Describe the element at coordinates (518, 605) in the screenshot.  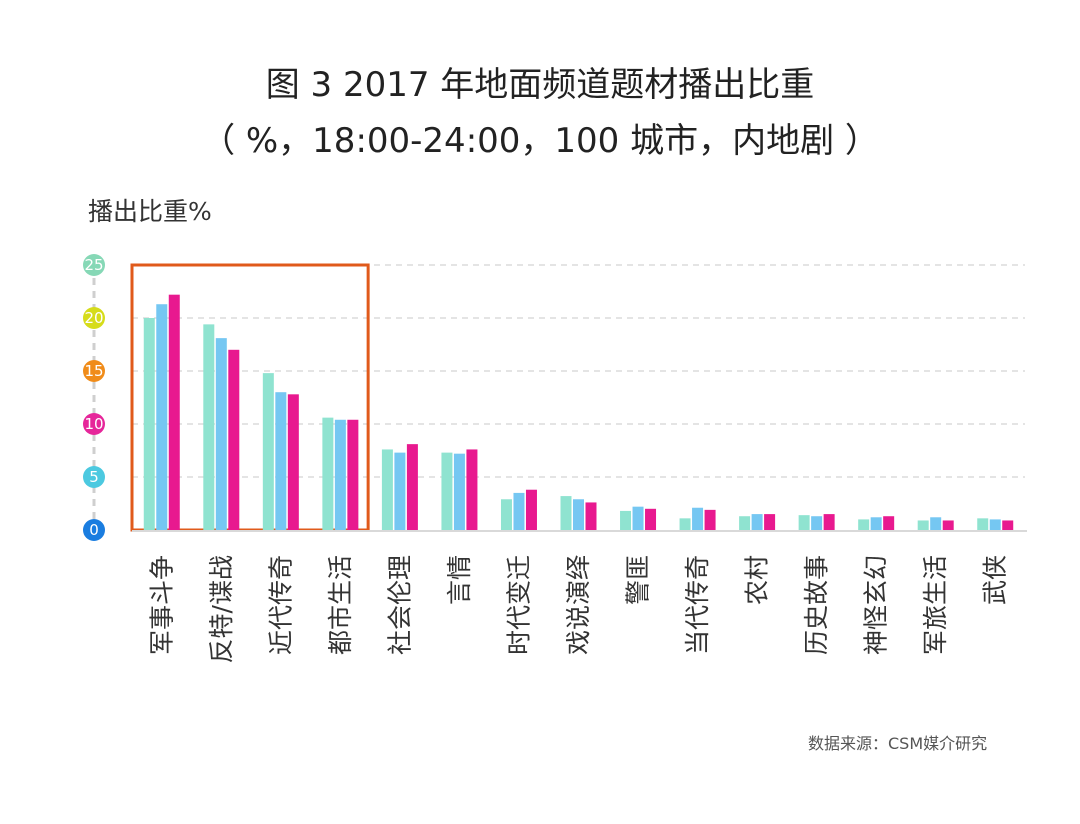
I see `x-tick-label: 时代变迁` at that location.